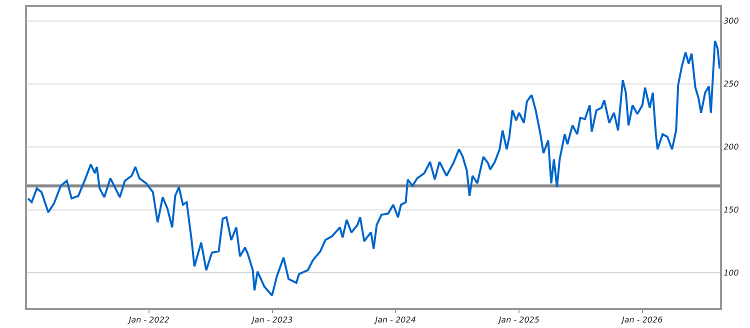  What do you see at coordinates (731, 273) in the screenshot?
I see `y-tick-label: 100` at bounding box center [731, 273].